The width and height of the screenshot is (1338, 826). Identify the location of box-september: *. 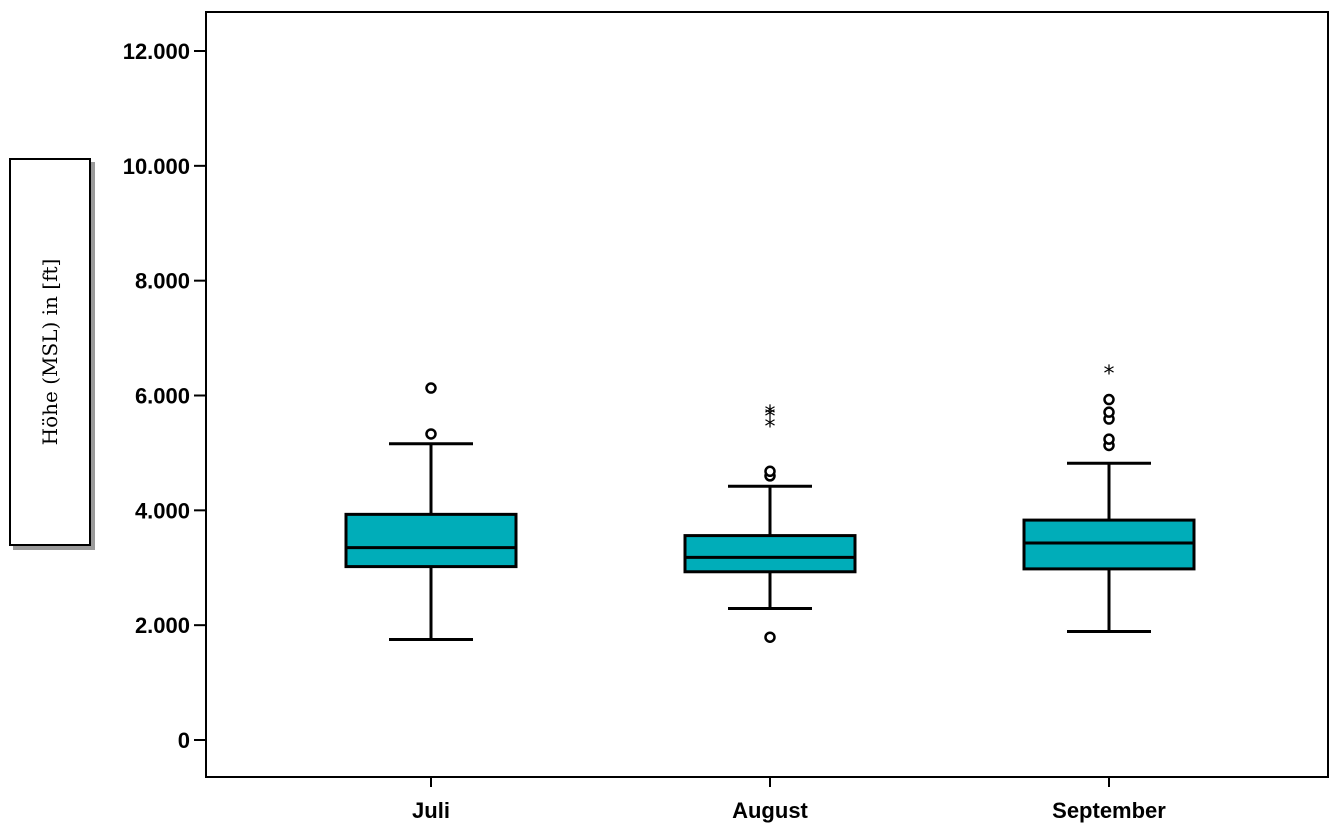
(1109, 497).